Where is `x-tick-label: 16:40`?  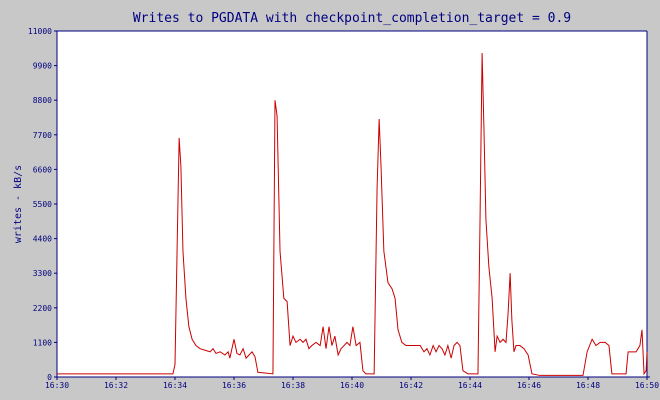
x-tick-label: 16:40 is located at coordinates (352, 385).